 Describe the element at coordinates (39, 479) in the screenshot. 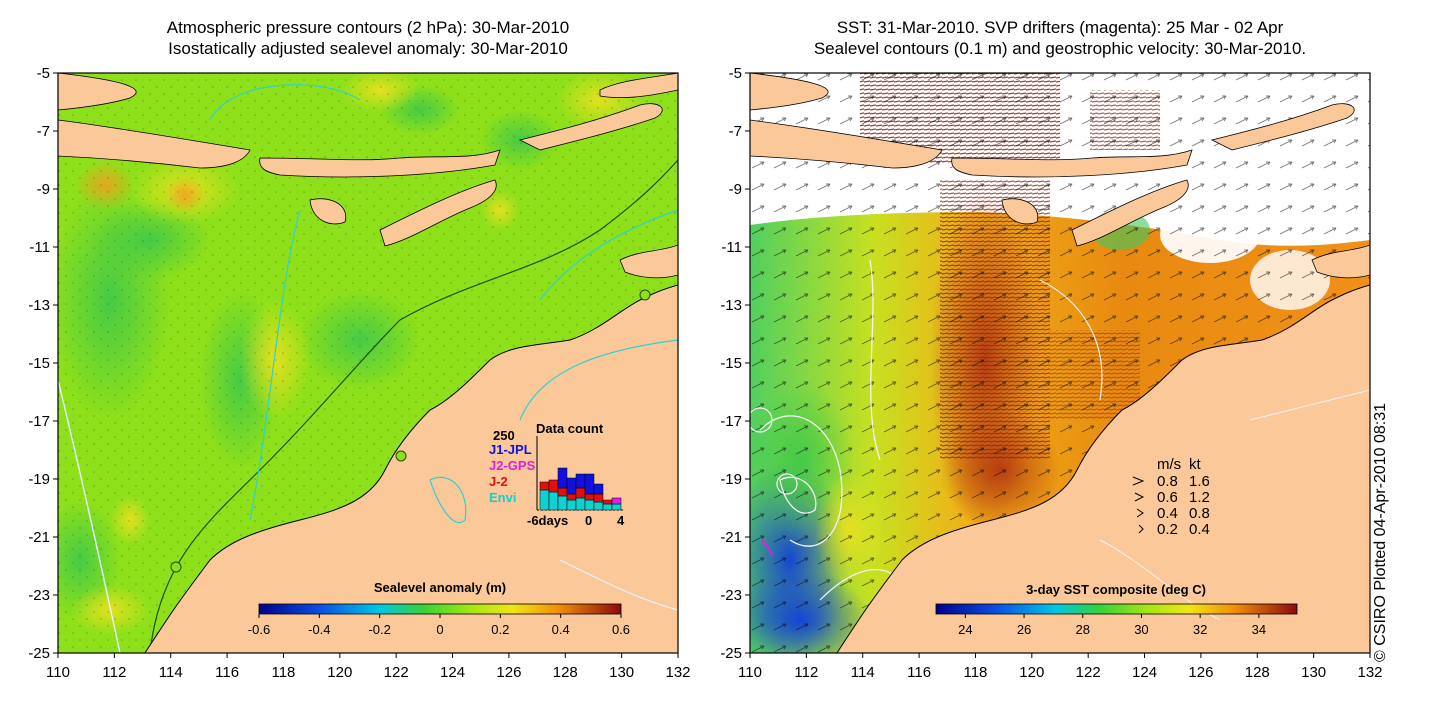

I see `left-y-tick-label: -19` at that location.